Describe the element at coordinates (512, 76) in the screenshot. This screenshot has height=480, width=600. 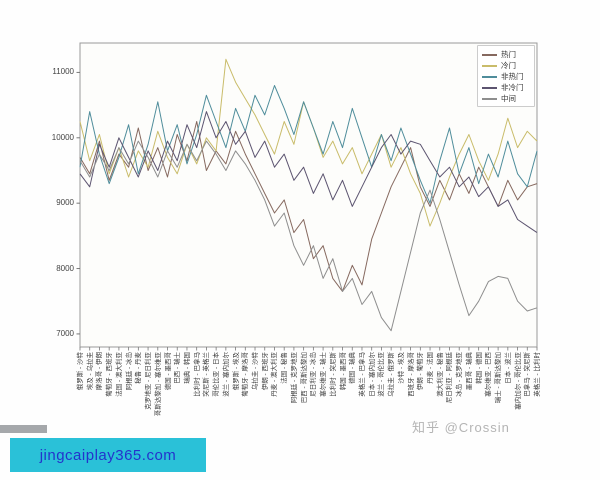
I see `legend-label: 非热门` at that location.